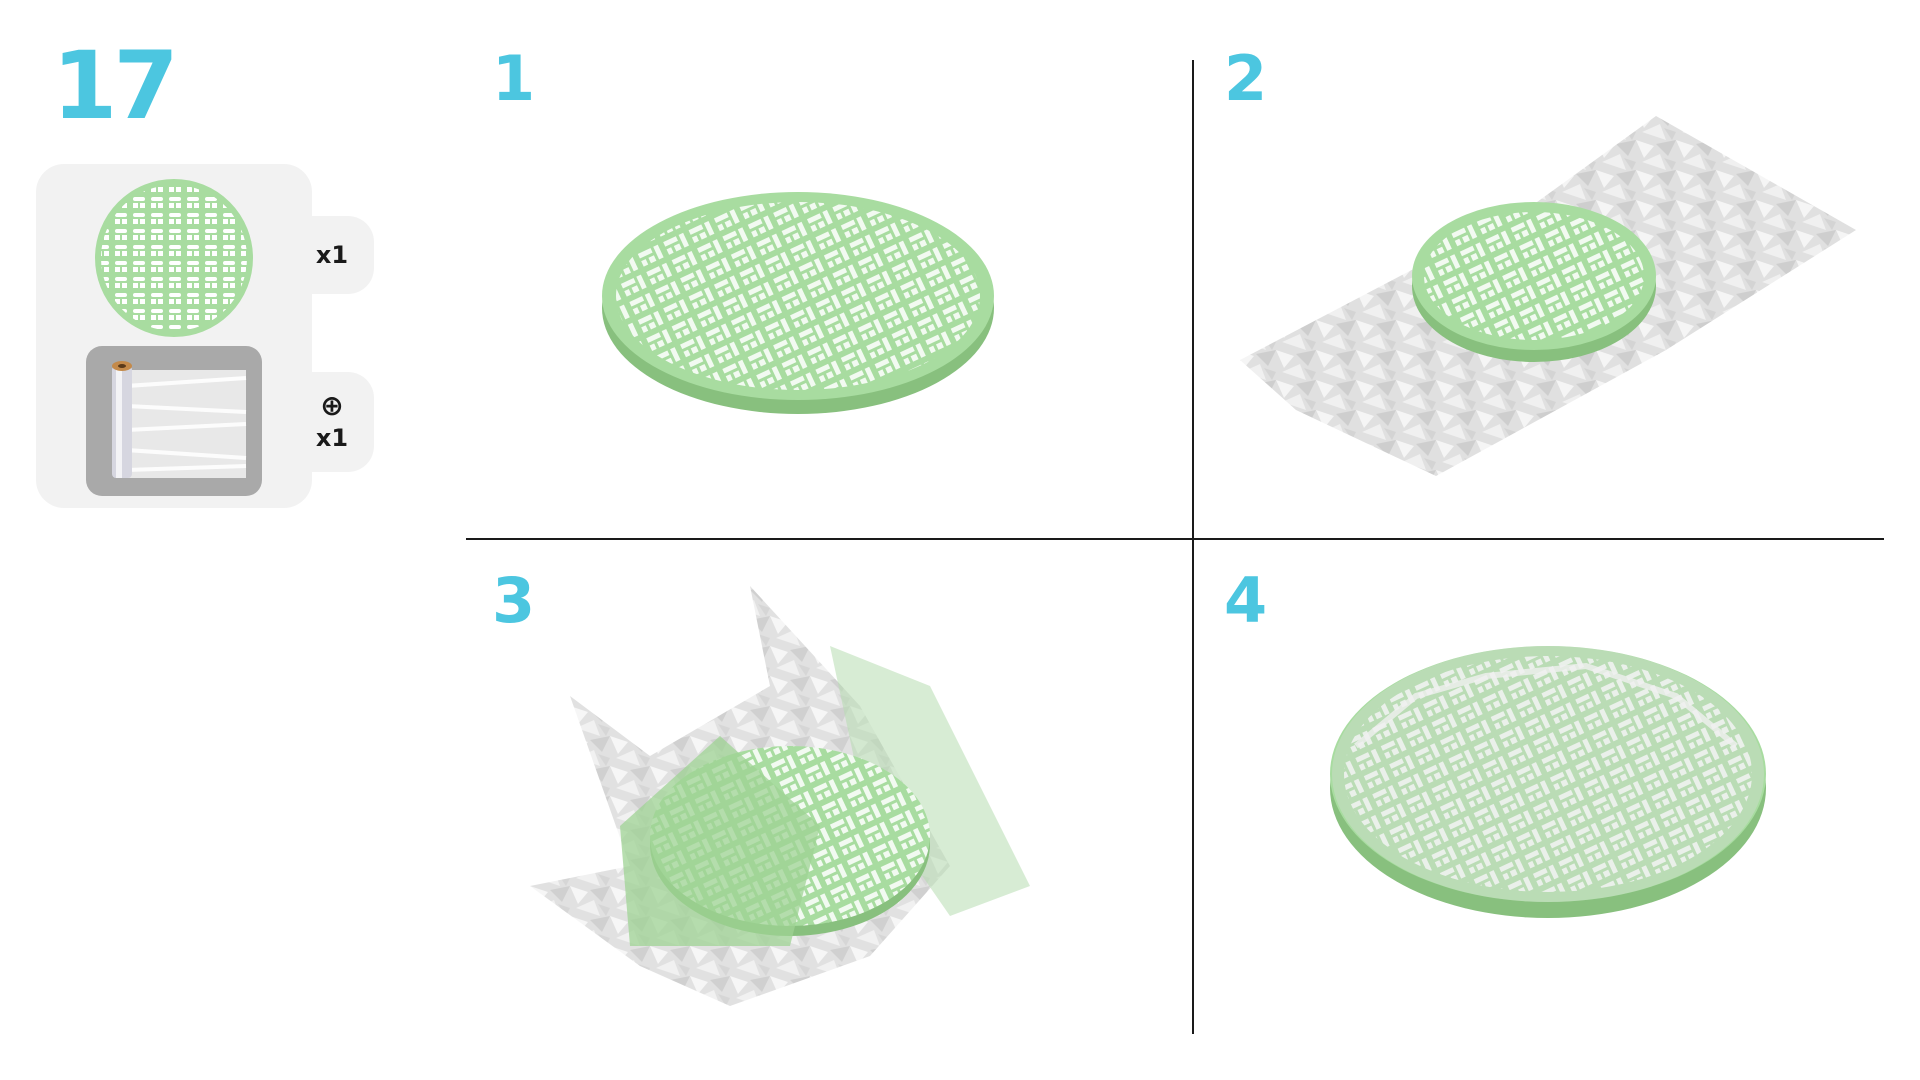  What do you see at coordinates (1193, 547) in the screenshot?
I see `divider-vertical` at bounding box center [1193, 547].